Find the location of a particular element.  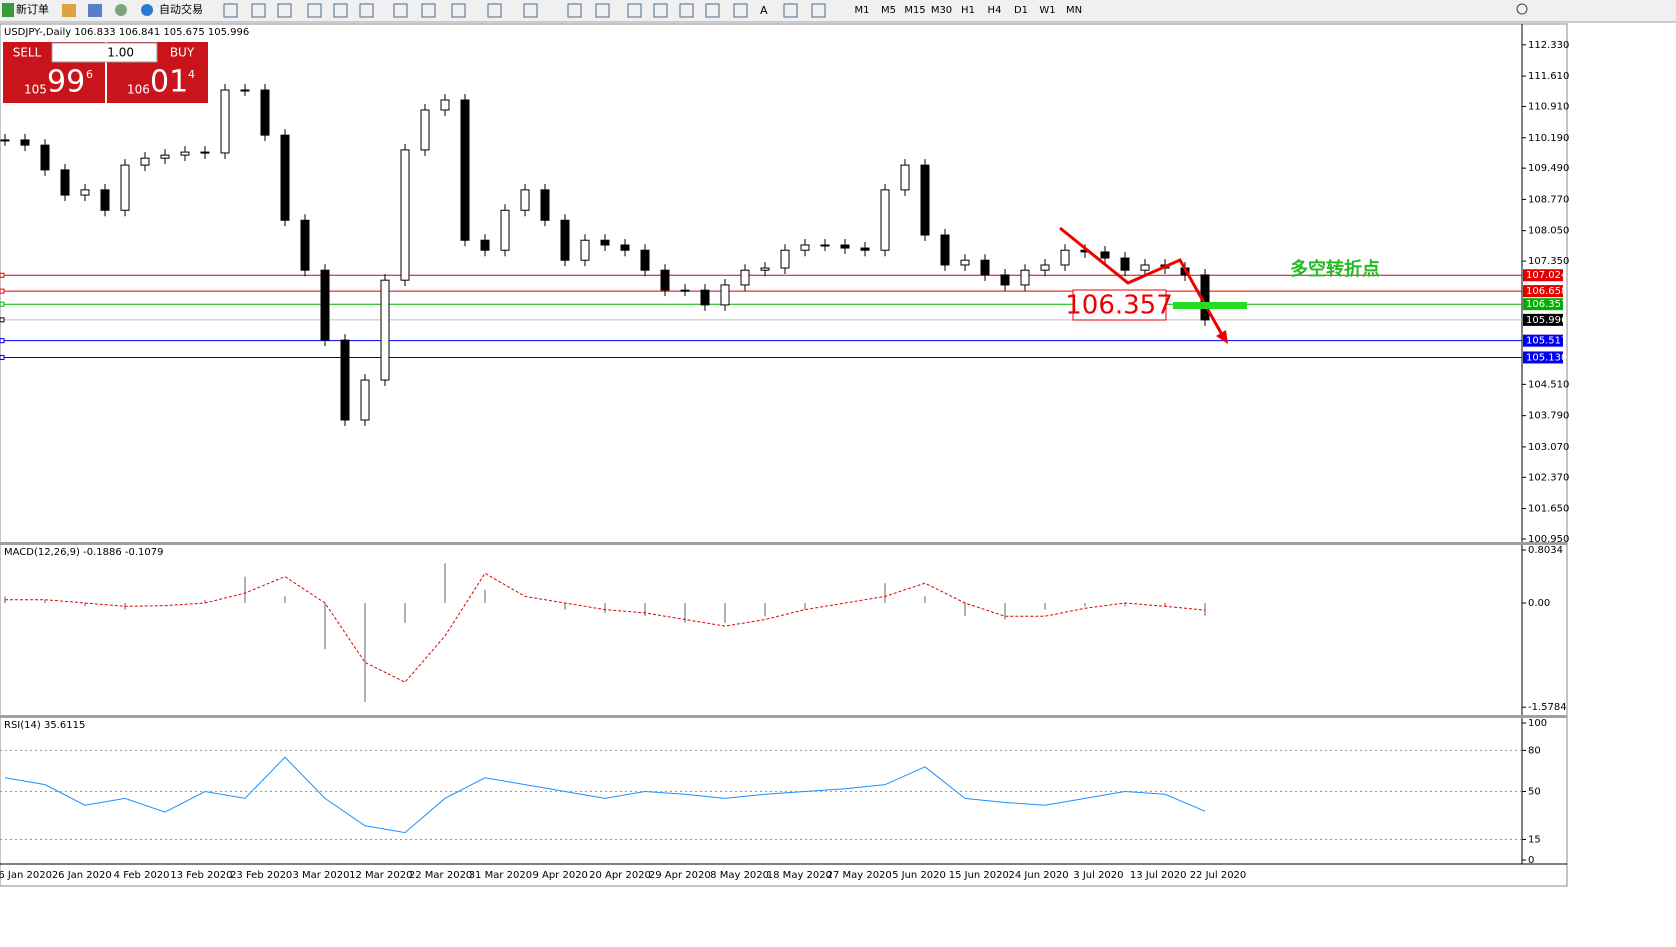

auto-trading-button: 自动交易 is located at coordinates (181, 9).